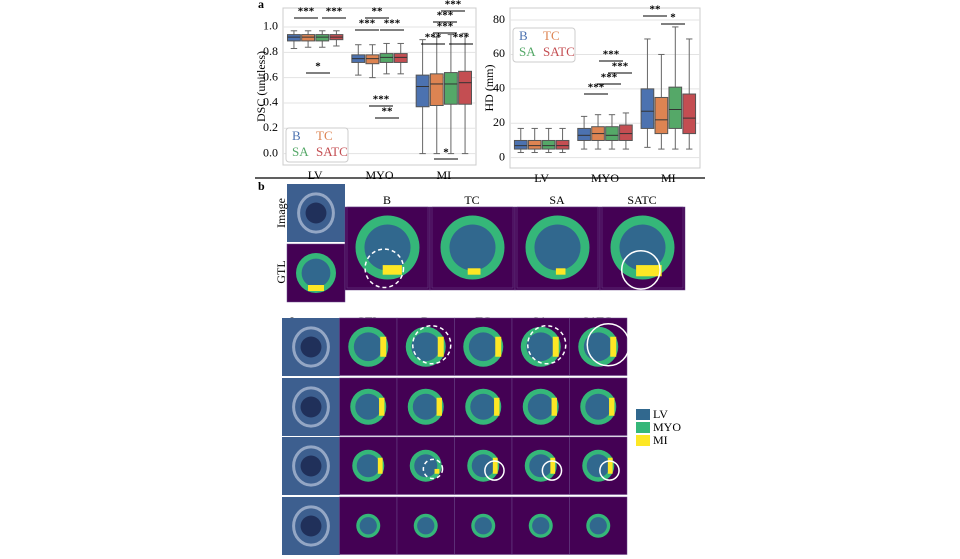  What do you see at coordinates (660, 440) in the screenshot?
I see `legend-label: MI` at bounding box center [660, 440].